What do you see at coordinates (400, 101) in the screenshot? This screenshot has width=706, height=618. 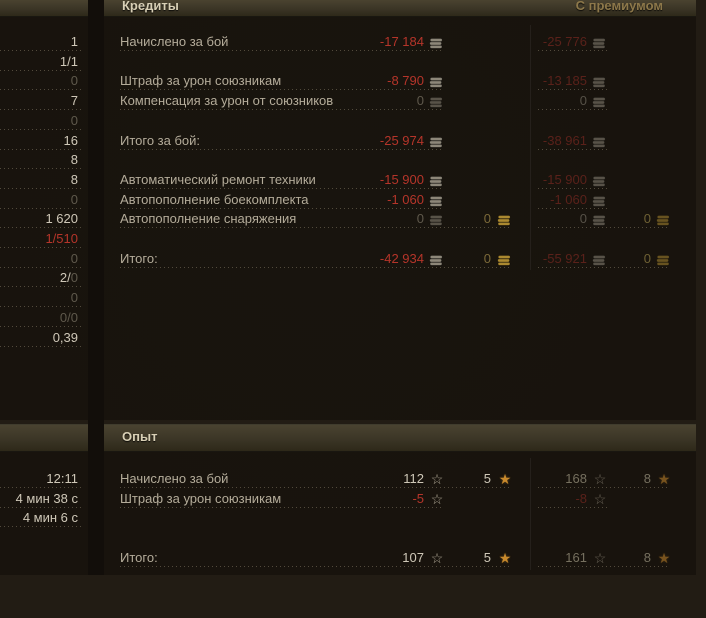 I see `credits-row-ally-damage-compensation: Компенсация за урон от союзников 0 0` at bounding box center [400, 101].